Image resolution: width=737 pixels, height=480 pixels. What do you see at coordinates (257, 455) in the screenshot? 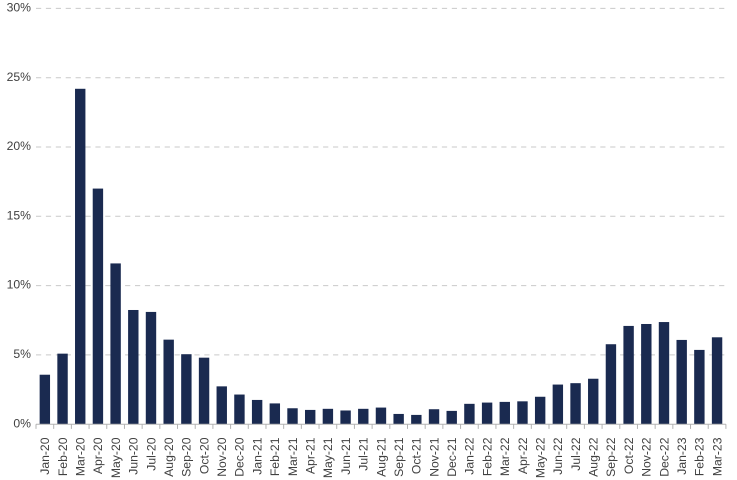
I see `svg-text: Jan-21` at bounding box center [257, 455].